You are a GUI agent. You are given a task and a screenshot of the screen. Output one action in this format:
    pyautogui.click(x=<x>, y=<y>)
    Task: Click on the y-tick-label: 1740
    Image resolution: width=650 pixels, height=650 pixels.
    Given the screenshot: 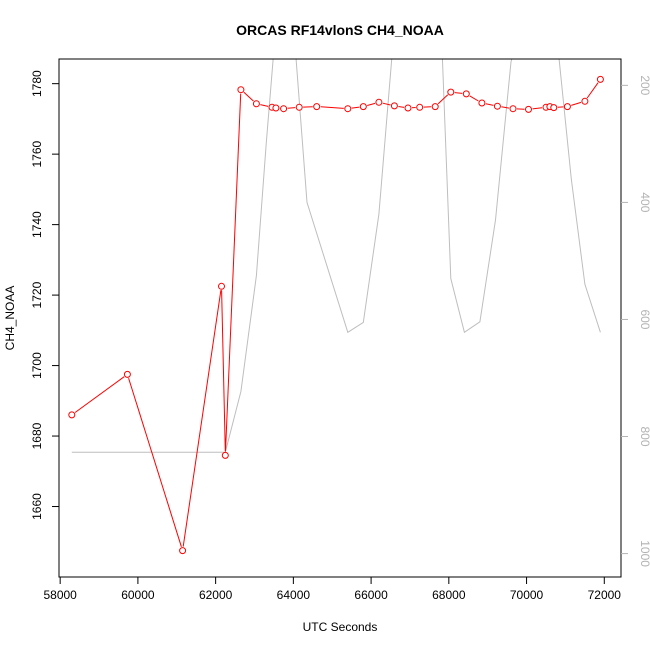 What is the action you would take?
    pyautogui.click(x=37, y=224)
    